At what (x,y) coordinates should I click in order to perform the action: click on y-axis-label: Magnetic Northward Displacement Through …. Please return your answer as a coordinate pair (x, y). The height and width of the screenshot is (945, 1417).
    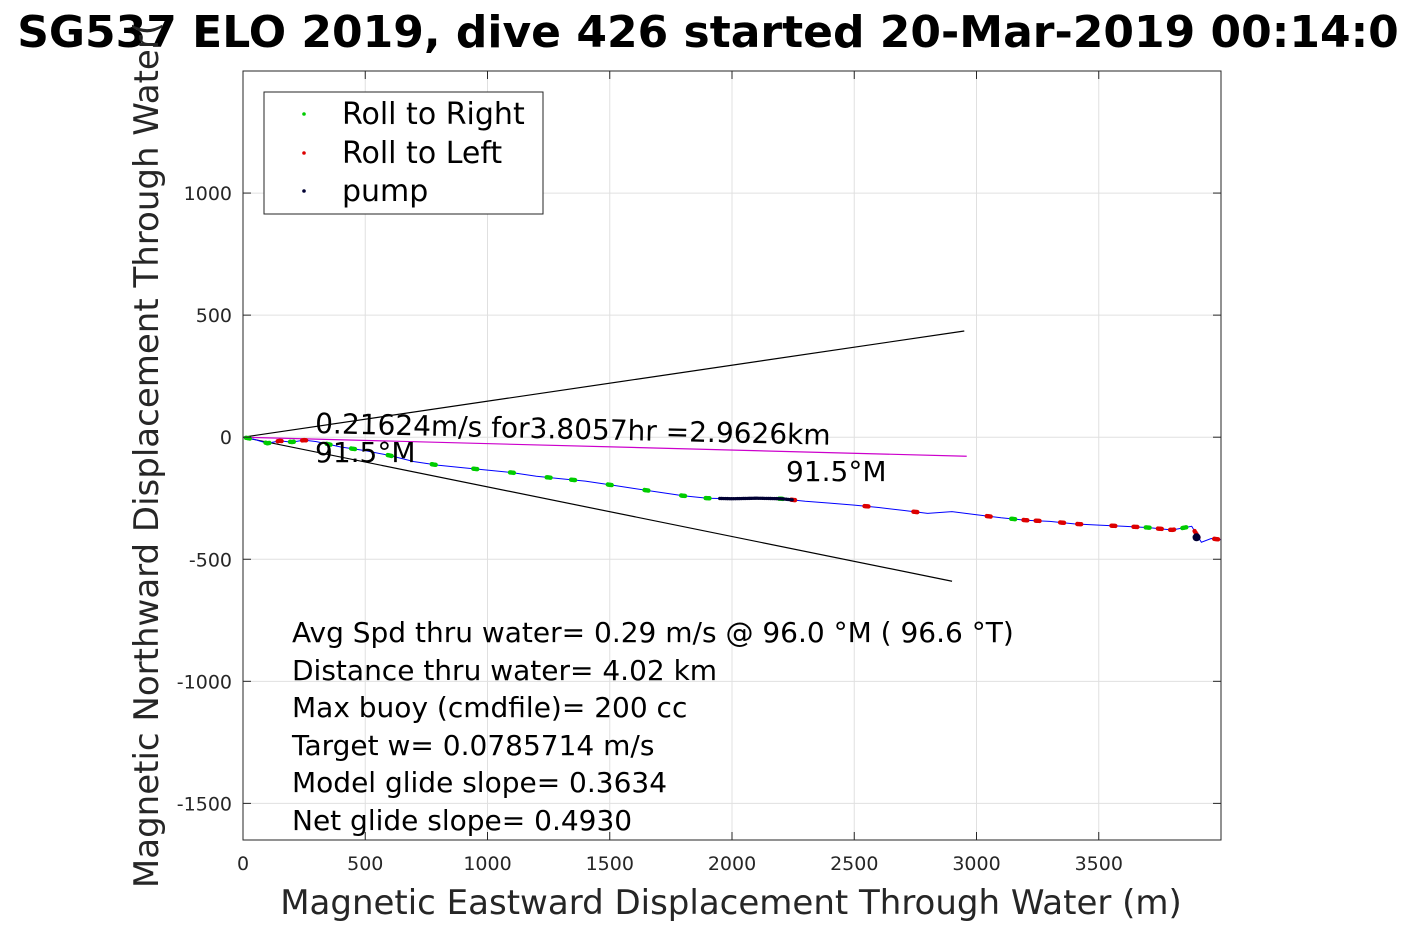
    Looking at the image, I should click on (147, 455).